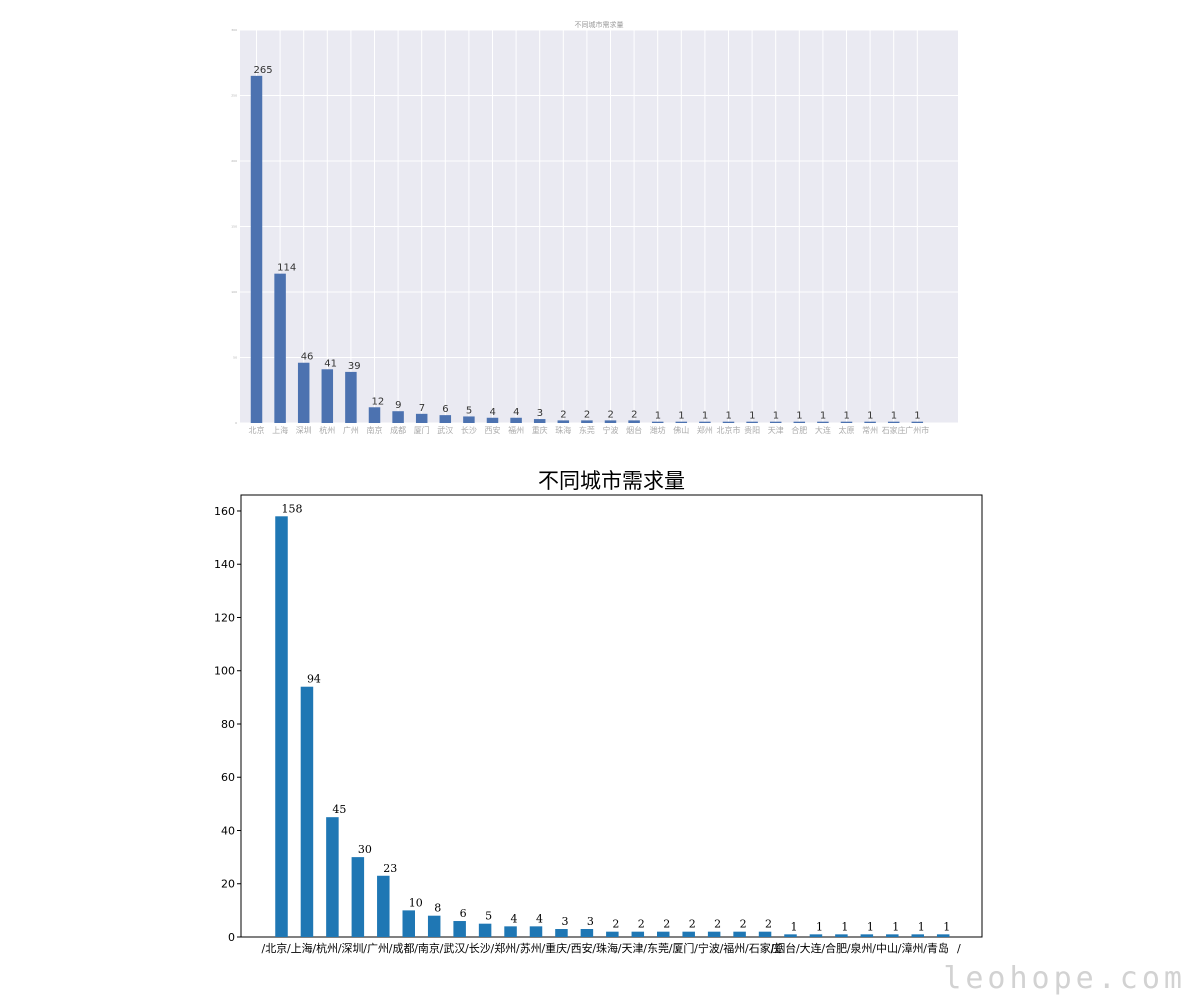 This screenshot has width=1200, height=1000. I want to click on x-tick-label: /东莞, so click(656, 948).